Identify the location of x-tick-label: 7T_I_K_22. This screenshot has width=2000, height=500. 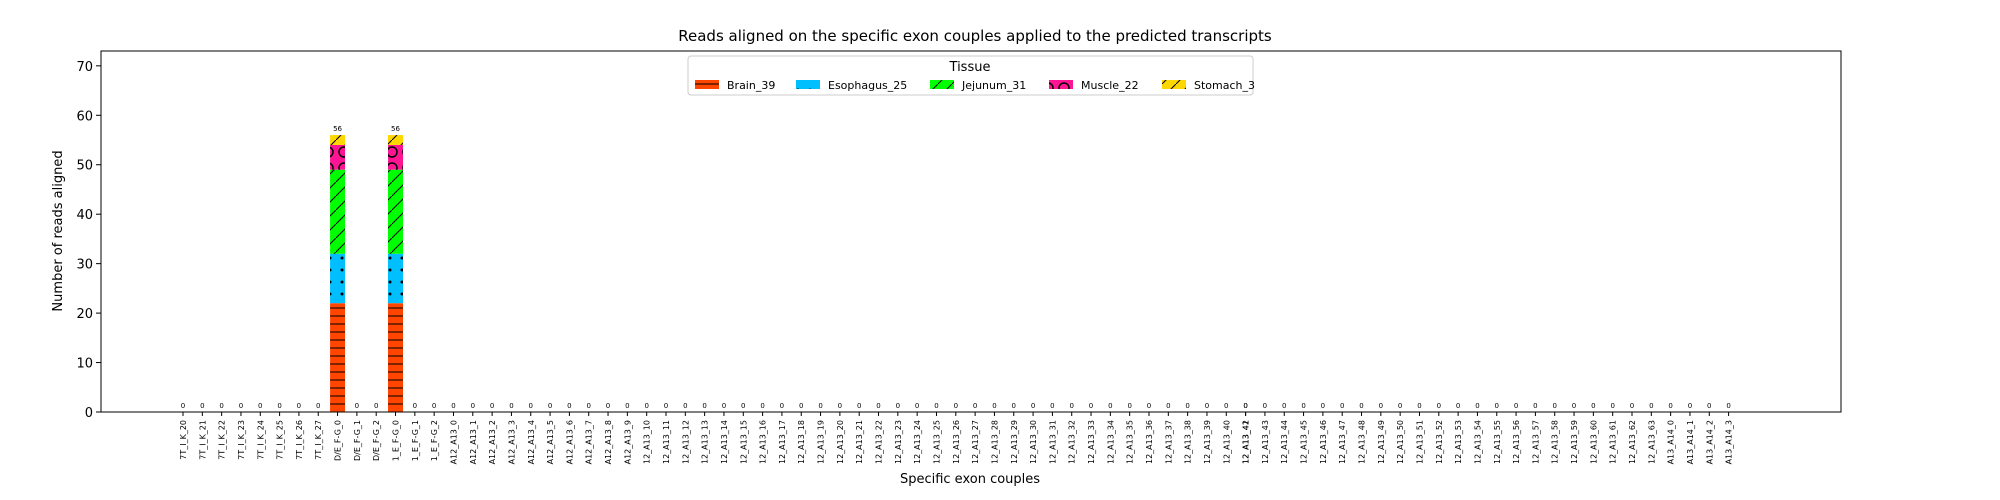
(222, 440).